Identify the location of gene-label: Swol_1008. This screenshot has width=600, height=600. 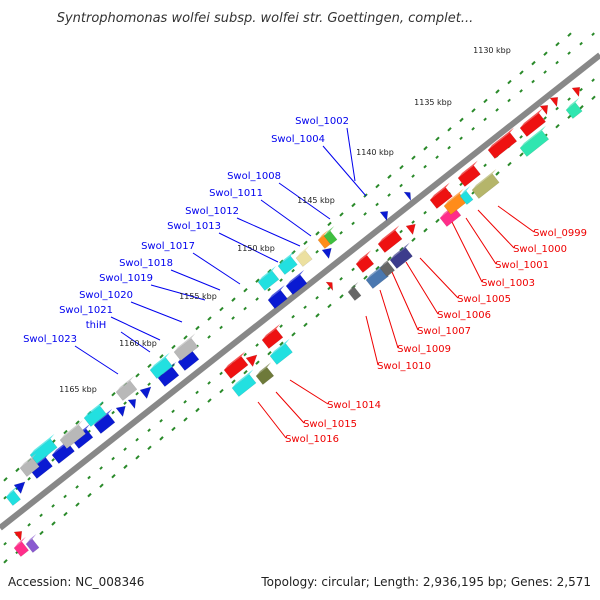
(254, 176).